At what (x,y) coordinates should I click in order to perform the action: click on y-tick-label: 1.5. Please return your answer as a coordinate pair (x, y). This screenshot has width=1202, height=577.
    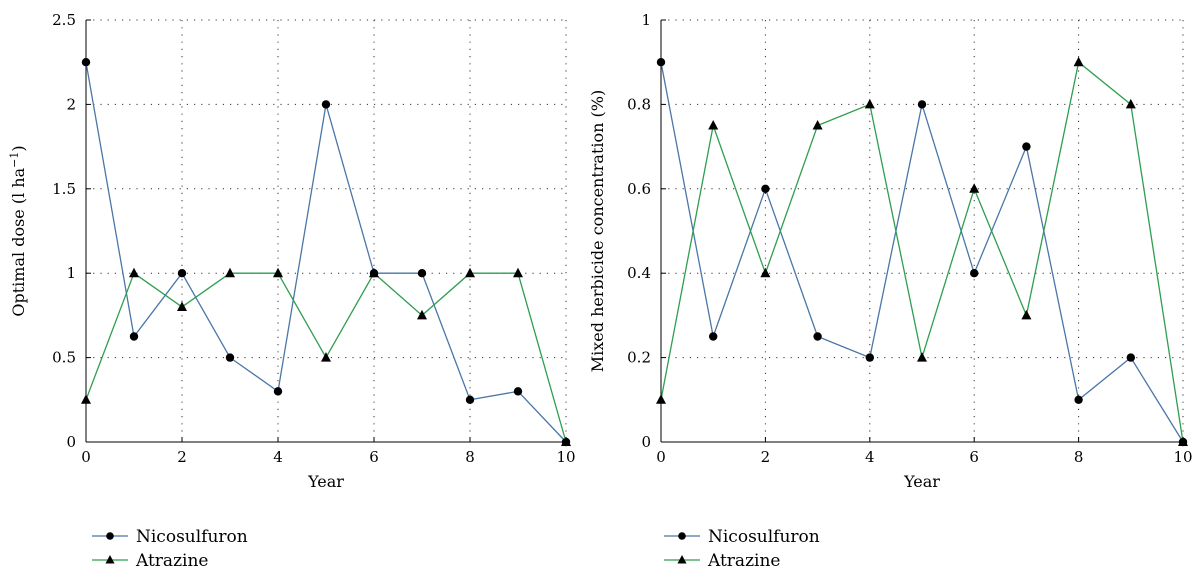
    Looking at the image, I should click on (64, 189).